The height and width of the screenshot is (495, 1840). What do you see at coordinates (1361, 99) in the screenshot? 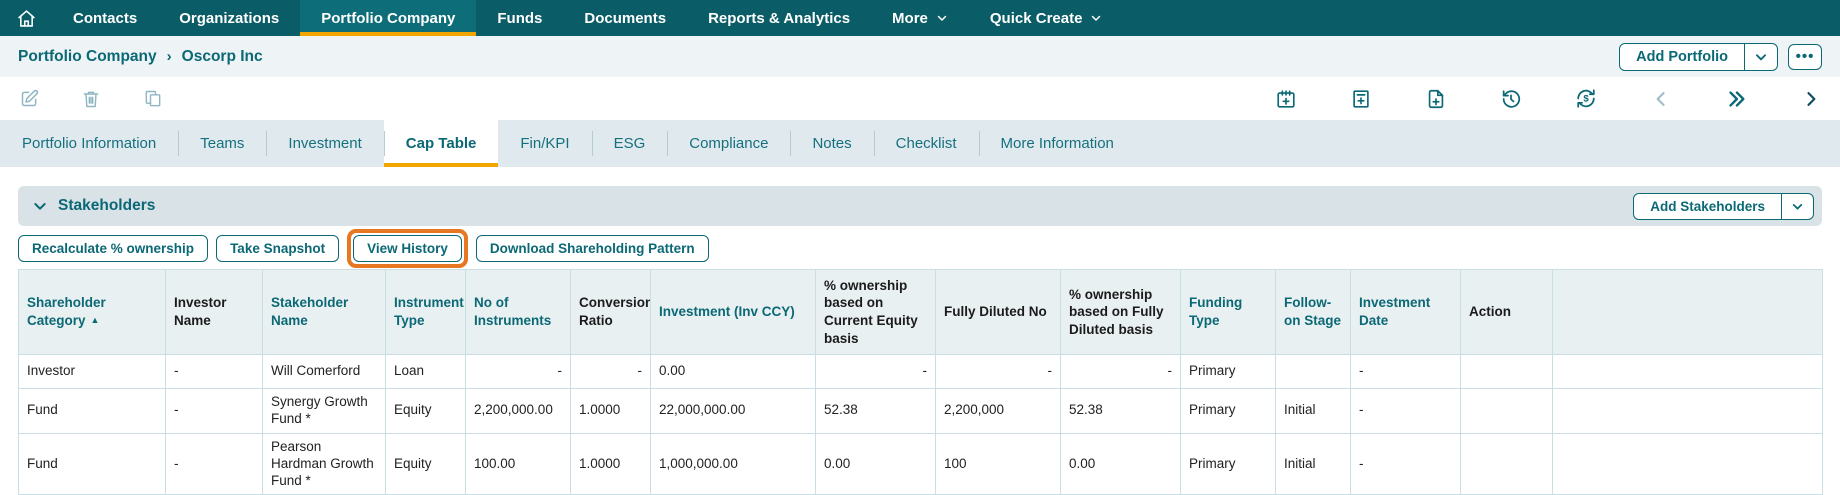
I see `note-add-icon` at bounding box center [1361, 99].